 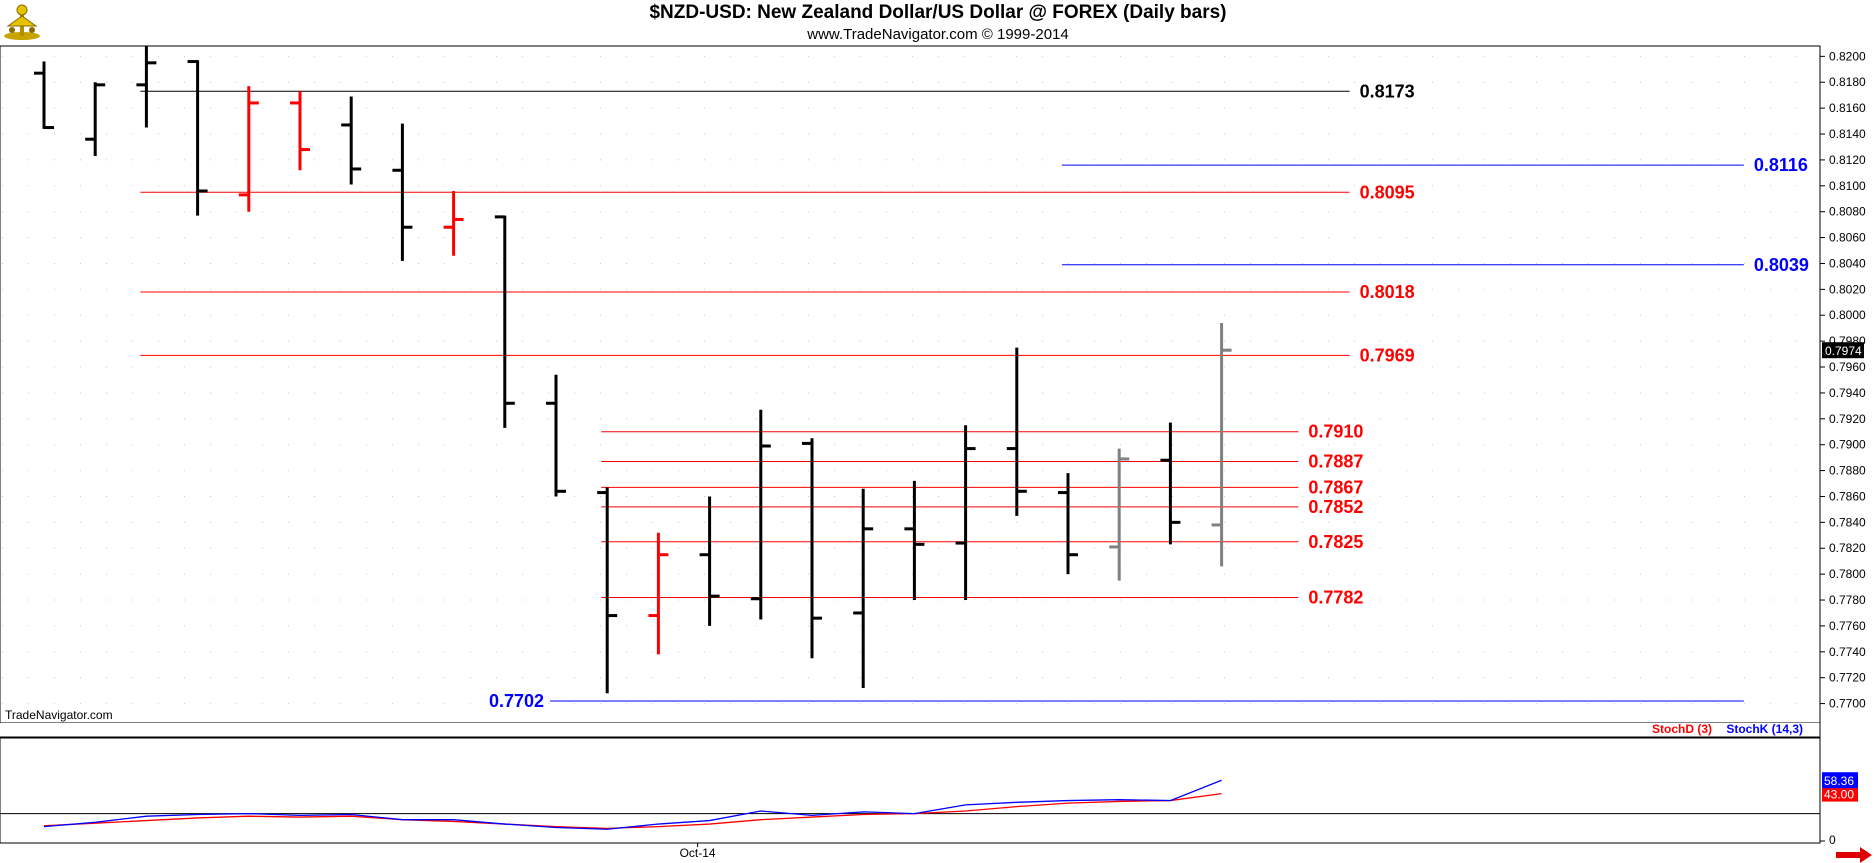 I want to click on legend-stochd: StochD (3), so click(x=1682, y=729).